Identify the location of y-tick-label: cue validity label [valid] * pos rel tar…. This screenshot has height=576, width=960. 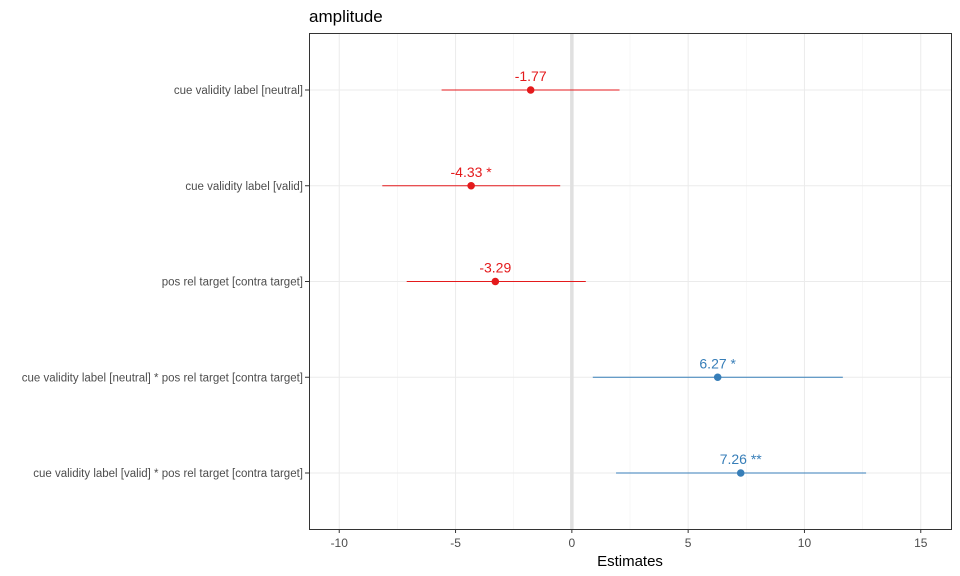
(168, 474).